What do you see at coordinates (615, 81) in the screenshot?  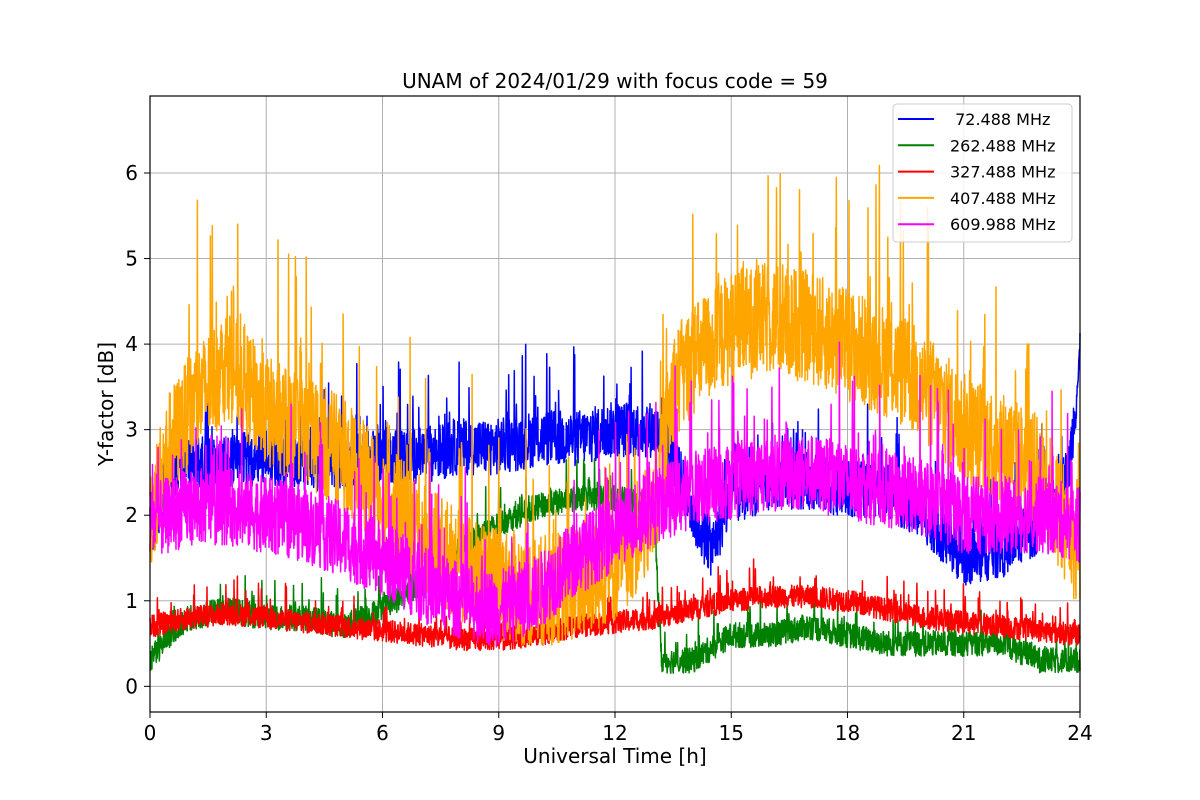 I see `chart-title: UNAM of 2024/01/29 with focus code = 59` at bounding box center [615, 81].